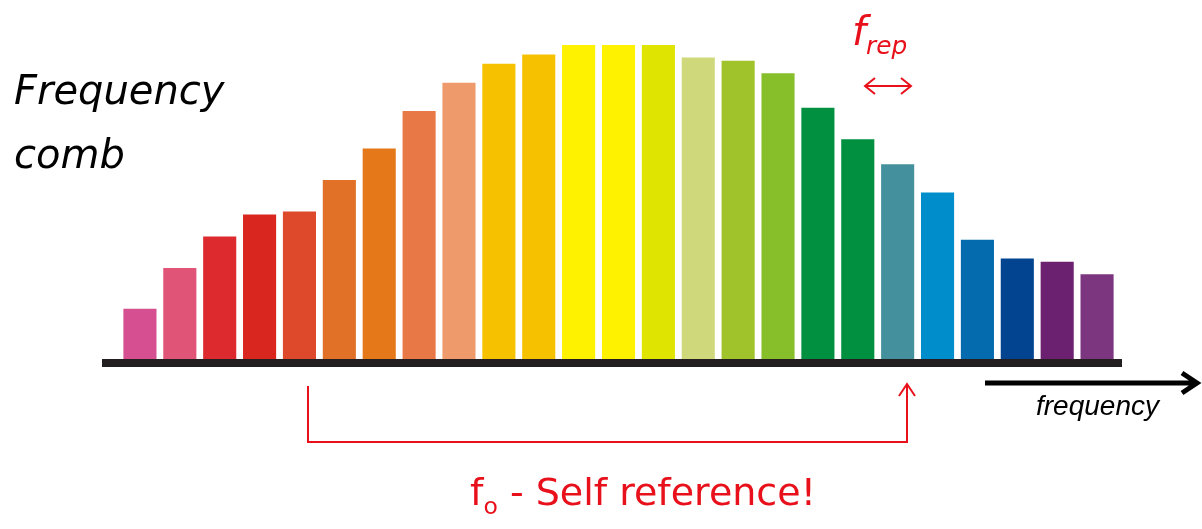 The height and width of the screenshot is (529, 1202). I want to click on text: Frequency comb, so click(120, 122).